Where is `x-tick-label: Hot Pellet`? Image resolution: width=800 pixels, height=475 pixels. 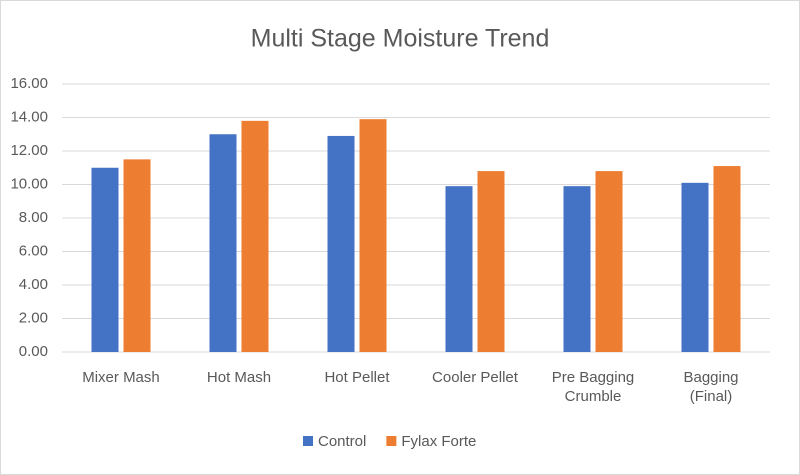 x-tick-label: Hot Pellet is located at coordinates (357, 377).